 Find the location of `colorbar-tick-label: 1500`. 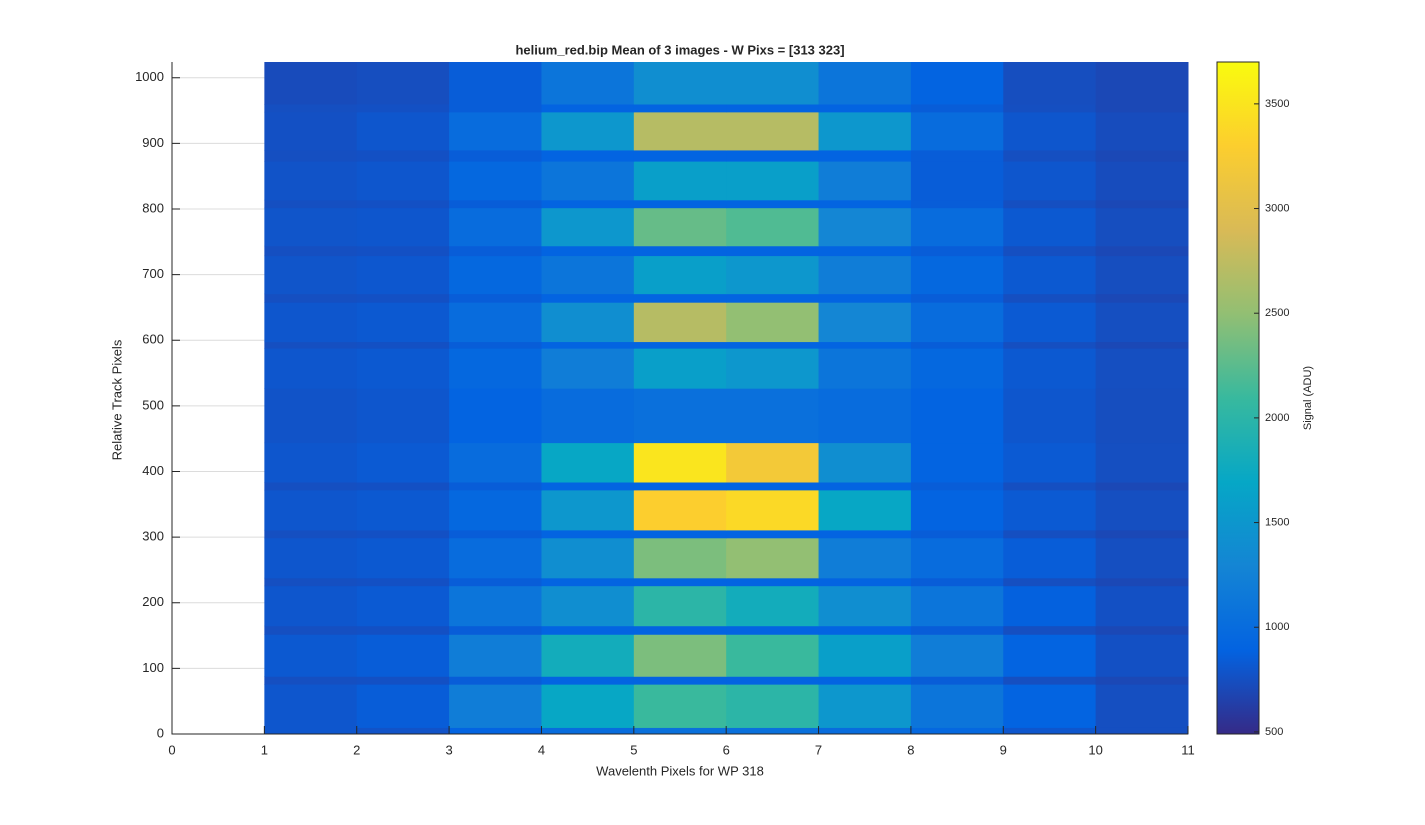

colorbar-tick-label: 1500 is located at coordinates (1277, 522).